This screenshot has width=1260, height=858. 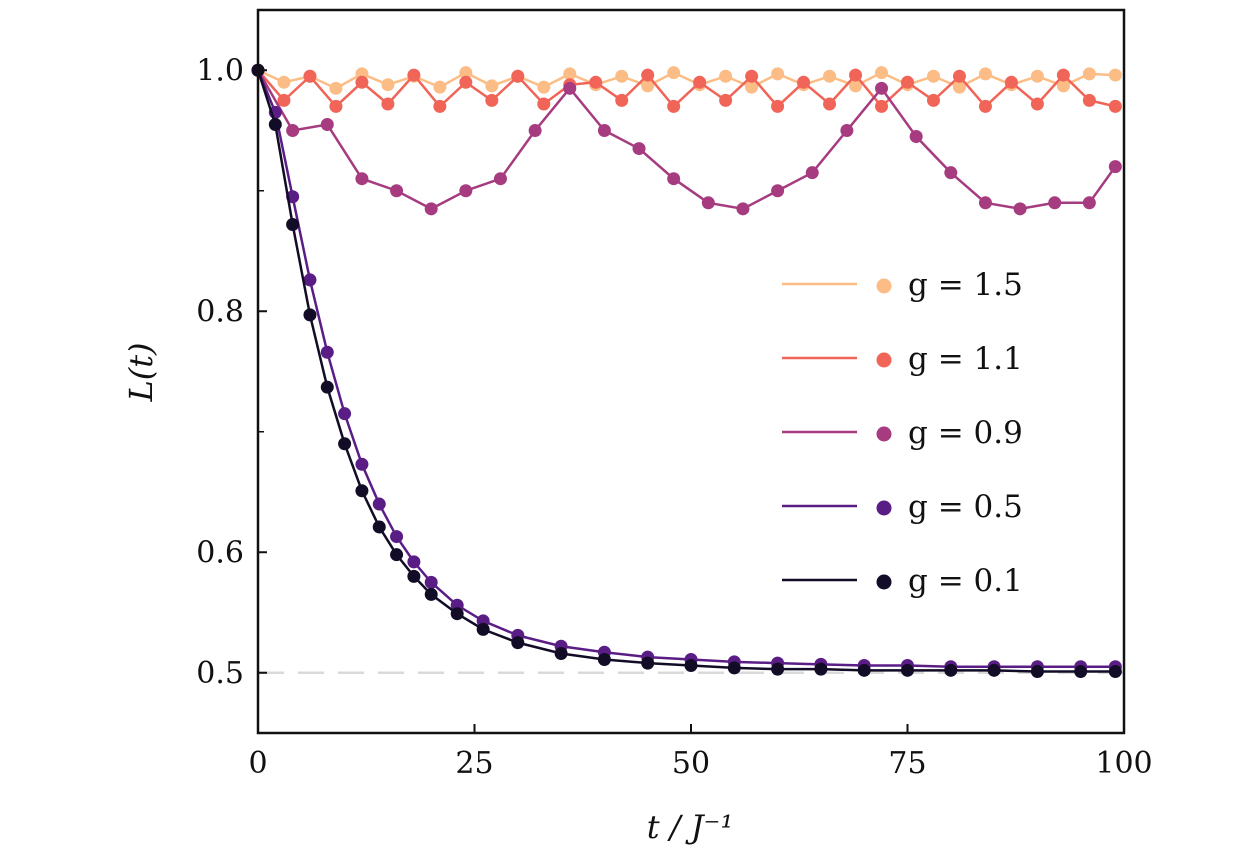 I want to click on x-tick-label: 25, so click(x=474, y=763).